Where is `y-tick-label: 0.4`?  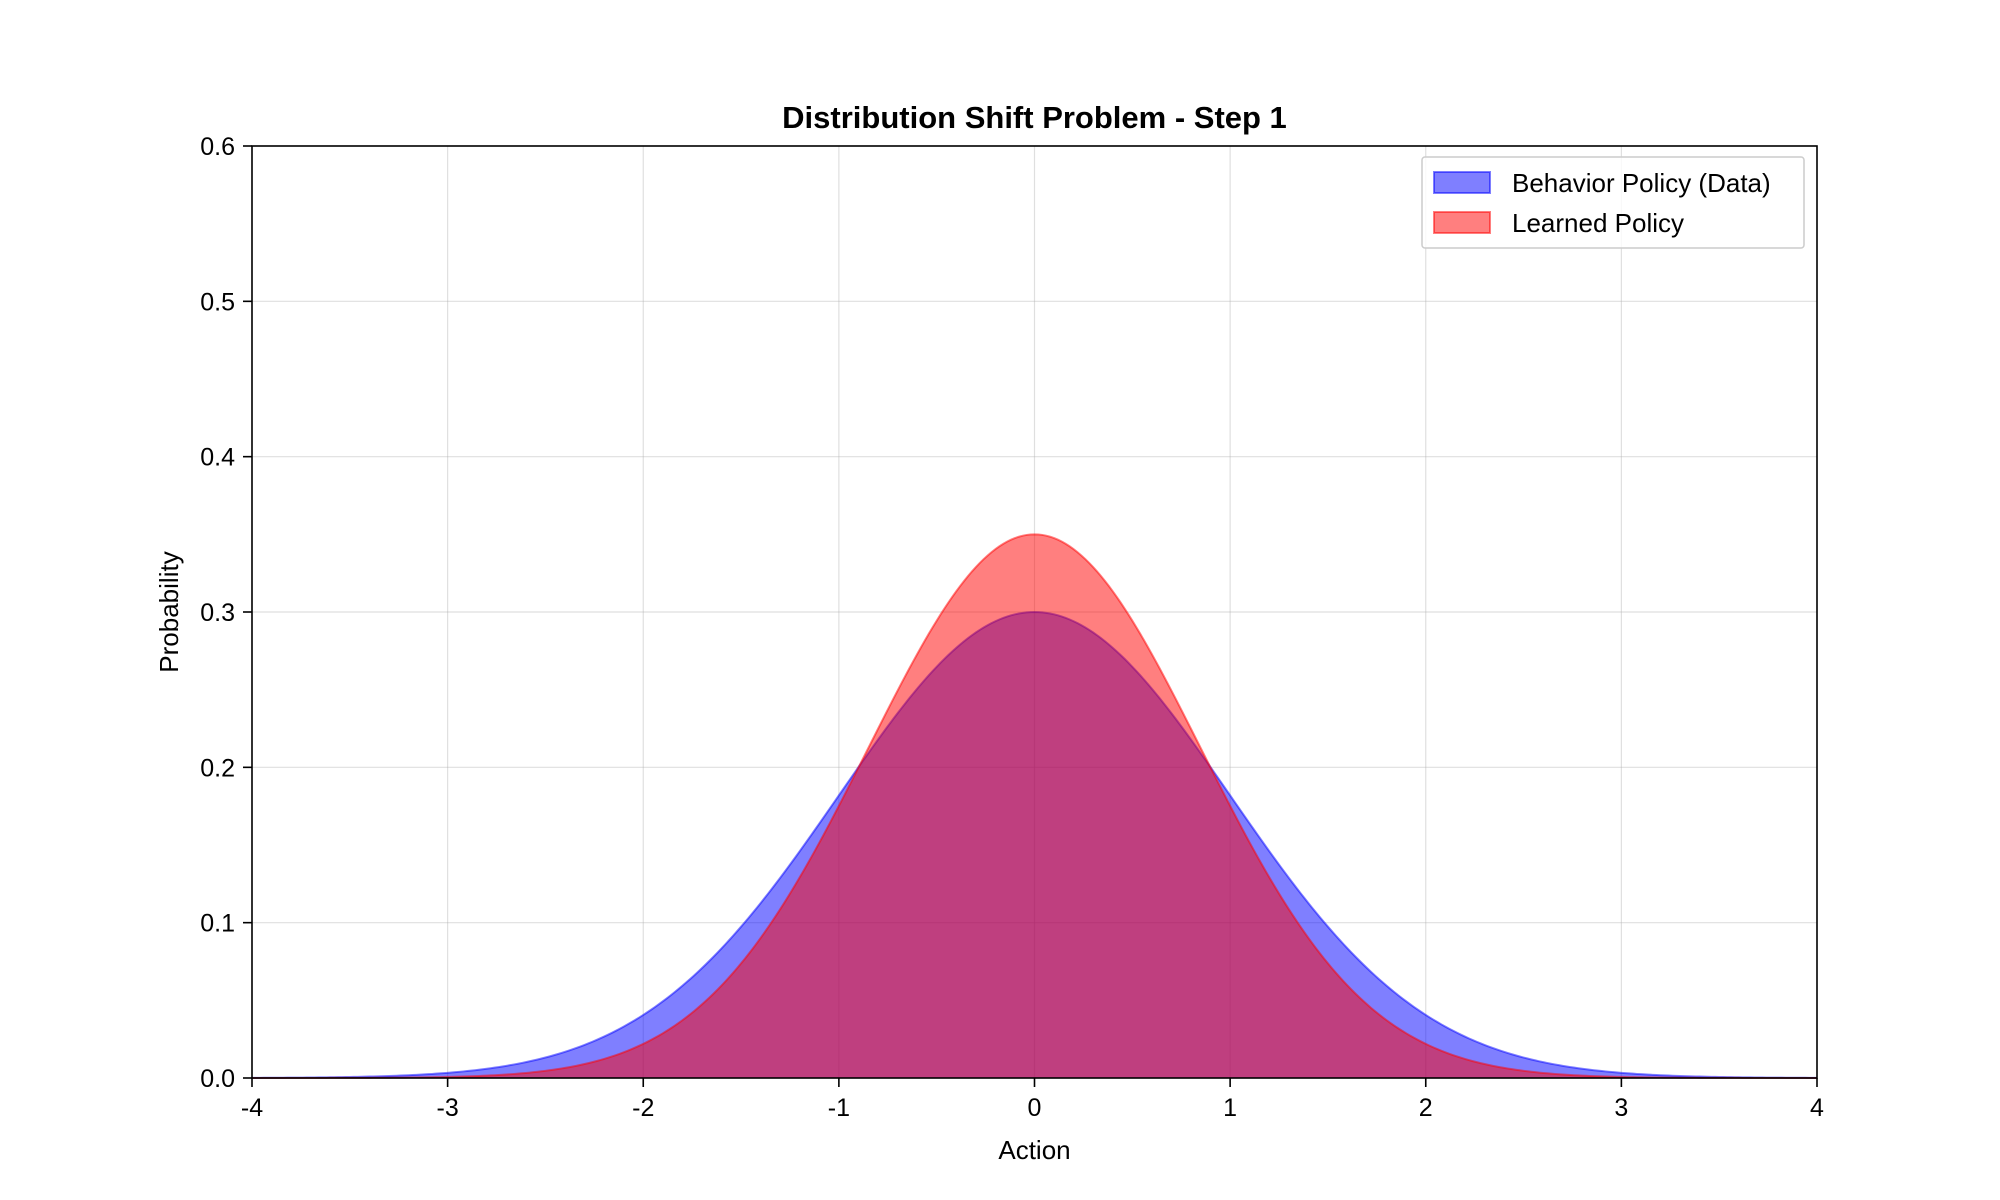 y-tick-label: 0.4 is located at coordinates (217, 458).